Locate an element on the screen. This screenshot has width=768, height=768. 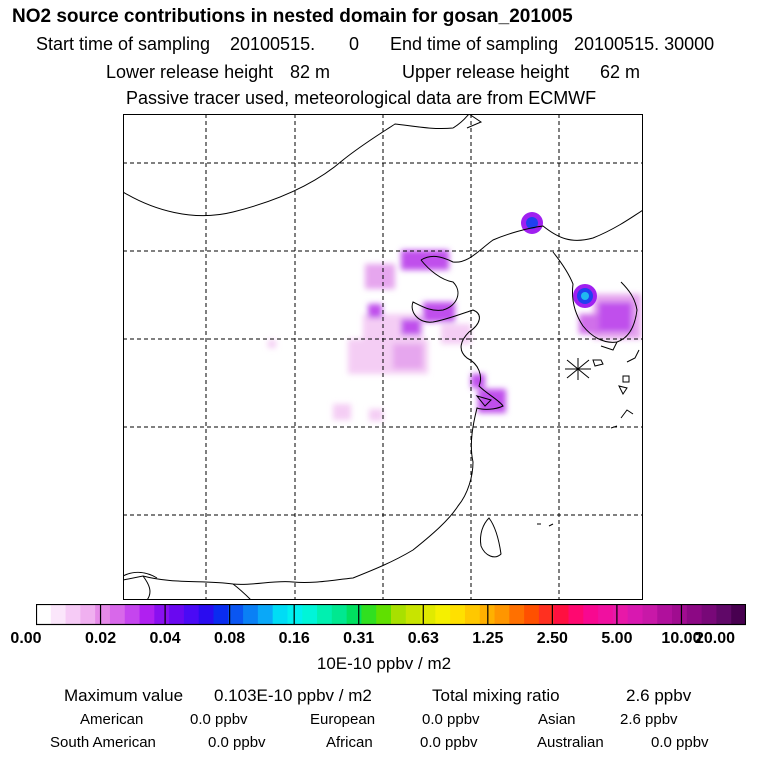
colorbar-tick-label: 0.31 is located at coordinates (359, 638).